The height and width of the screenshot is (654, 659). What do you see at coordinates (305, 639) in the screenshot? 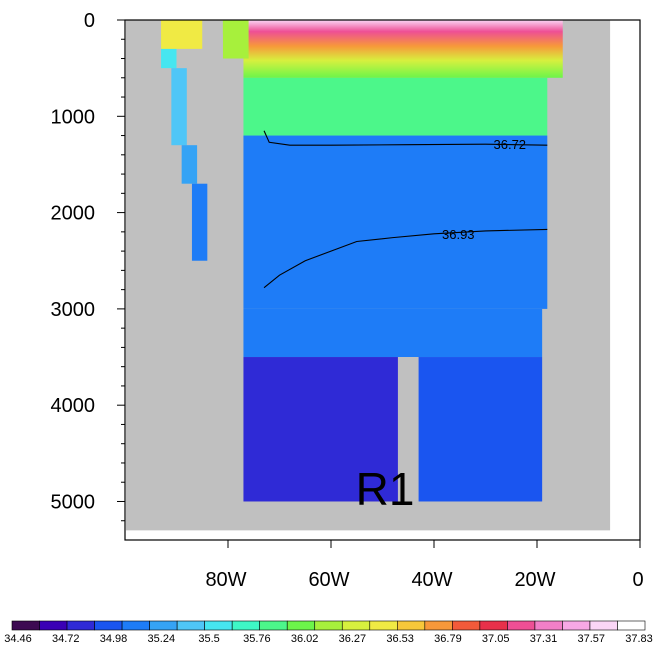
I see `colorbar-label: 36.02` at bounding box center [305, 639].